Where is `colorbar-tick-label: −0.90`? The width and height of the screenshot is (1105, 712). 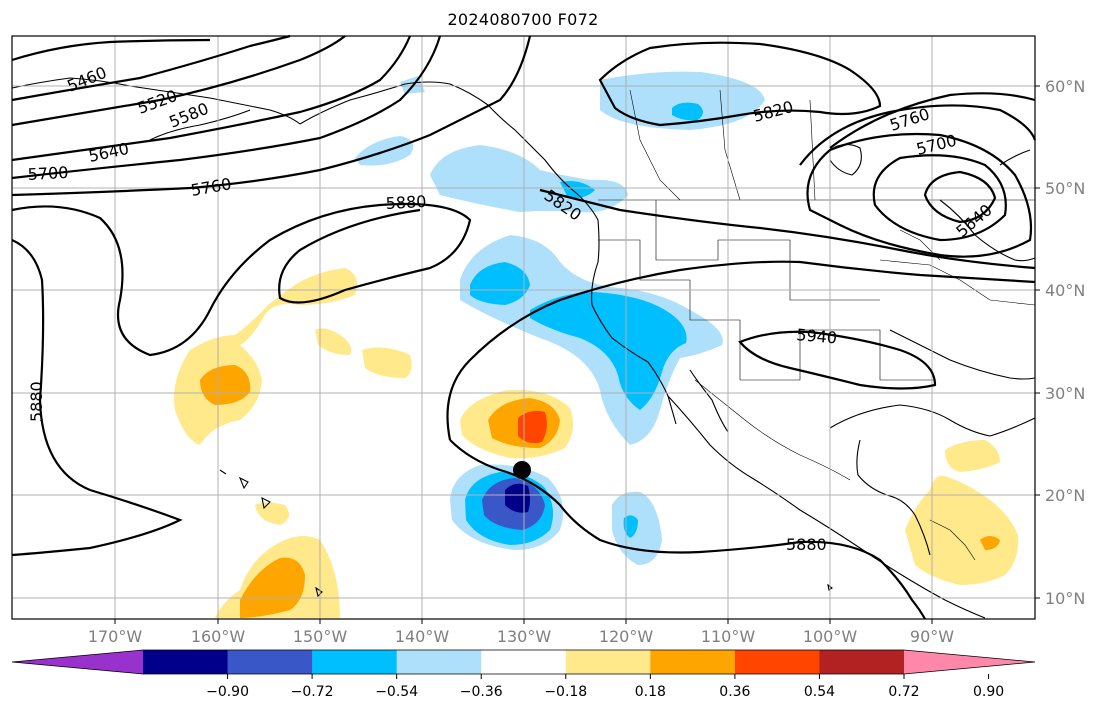
colorbar-tick-label: −0.90 is located at coordinates (227, 692).